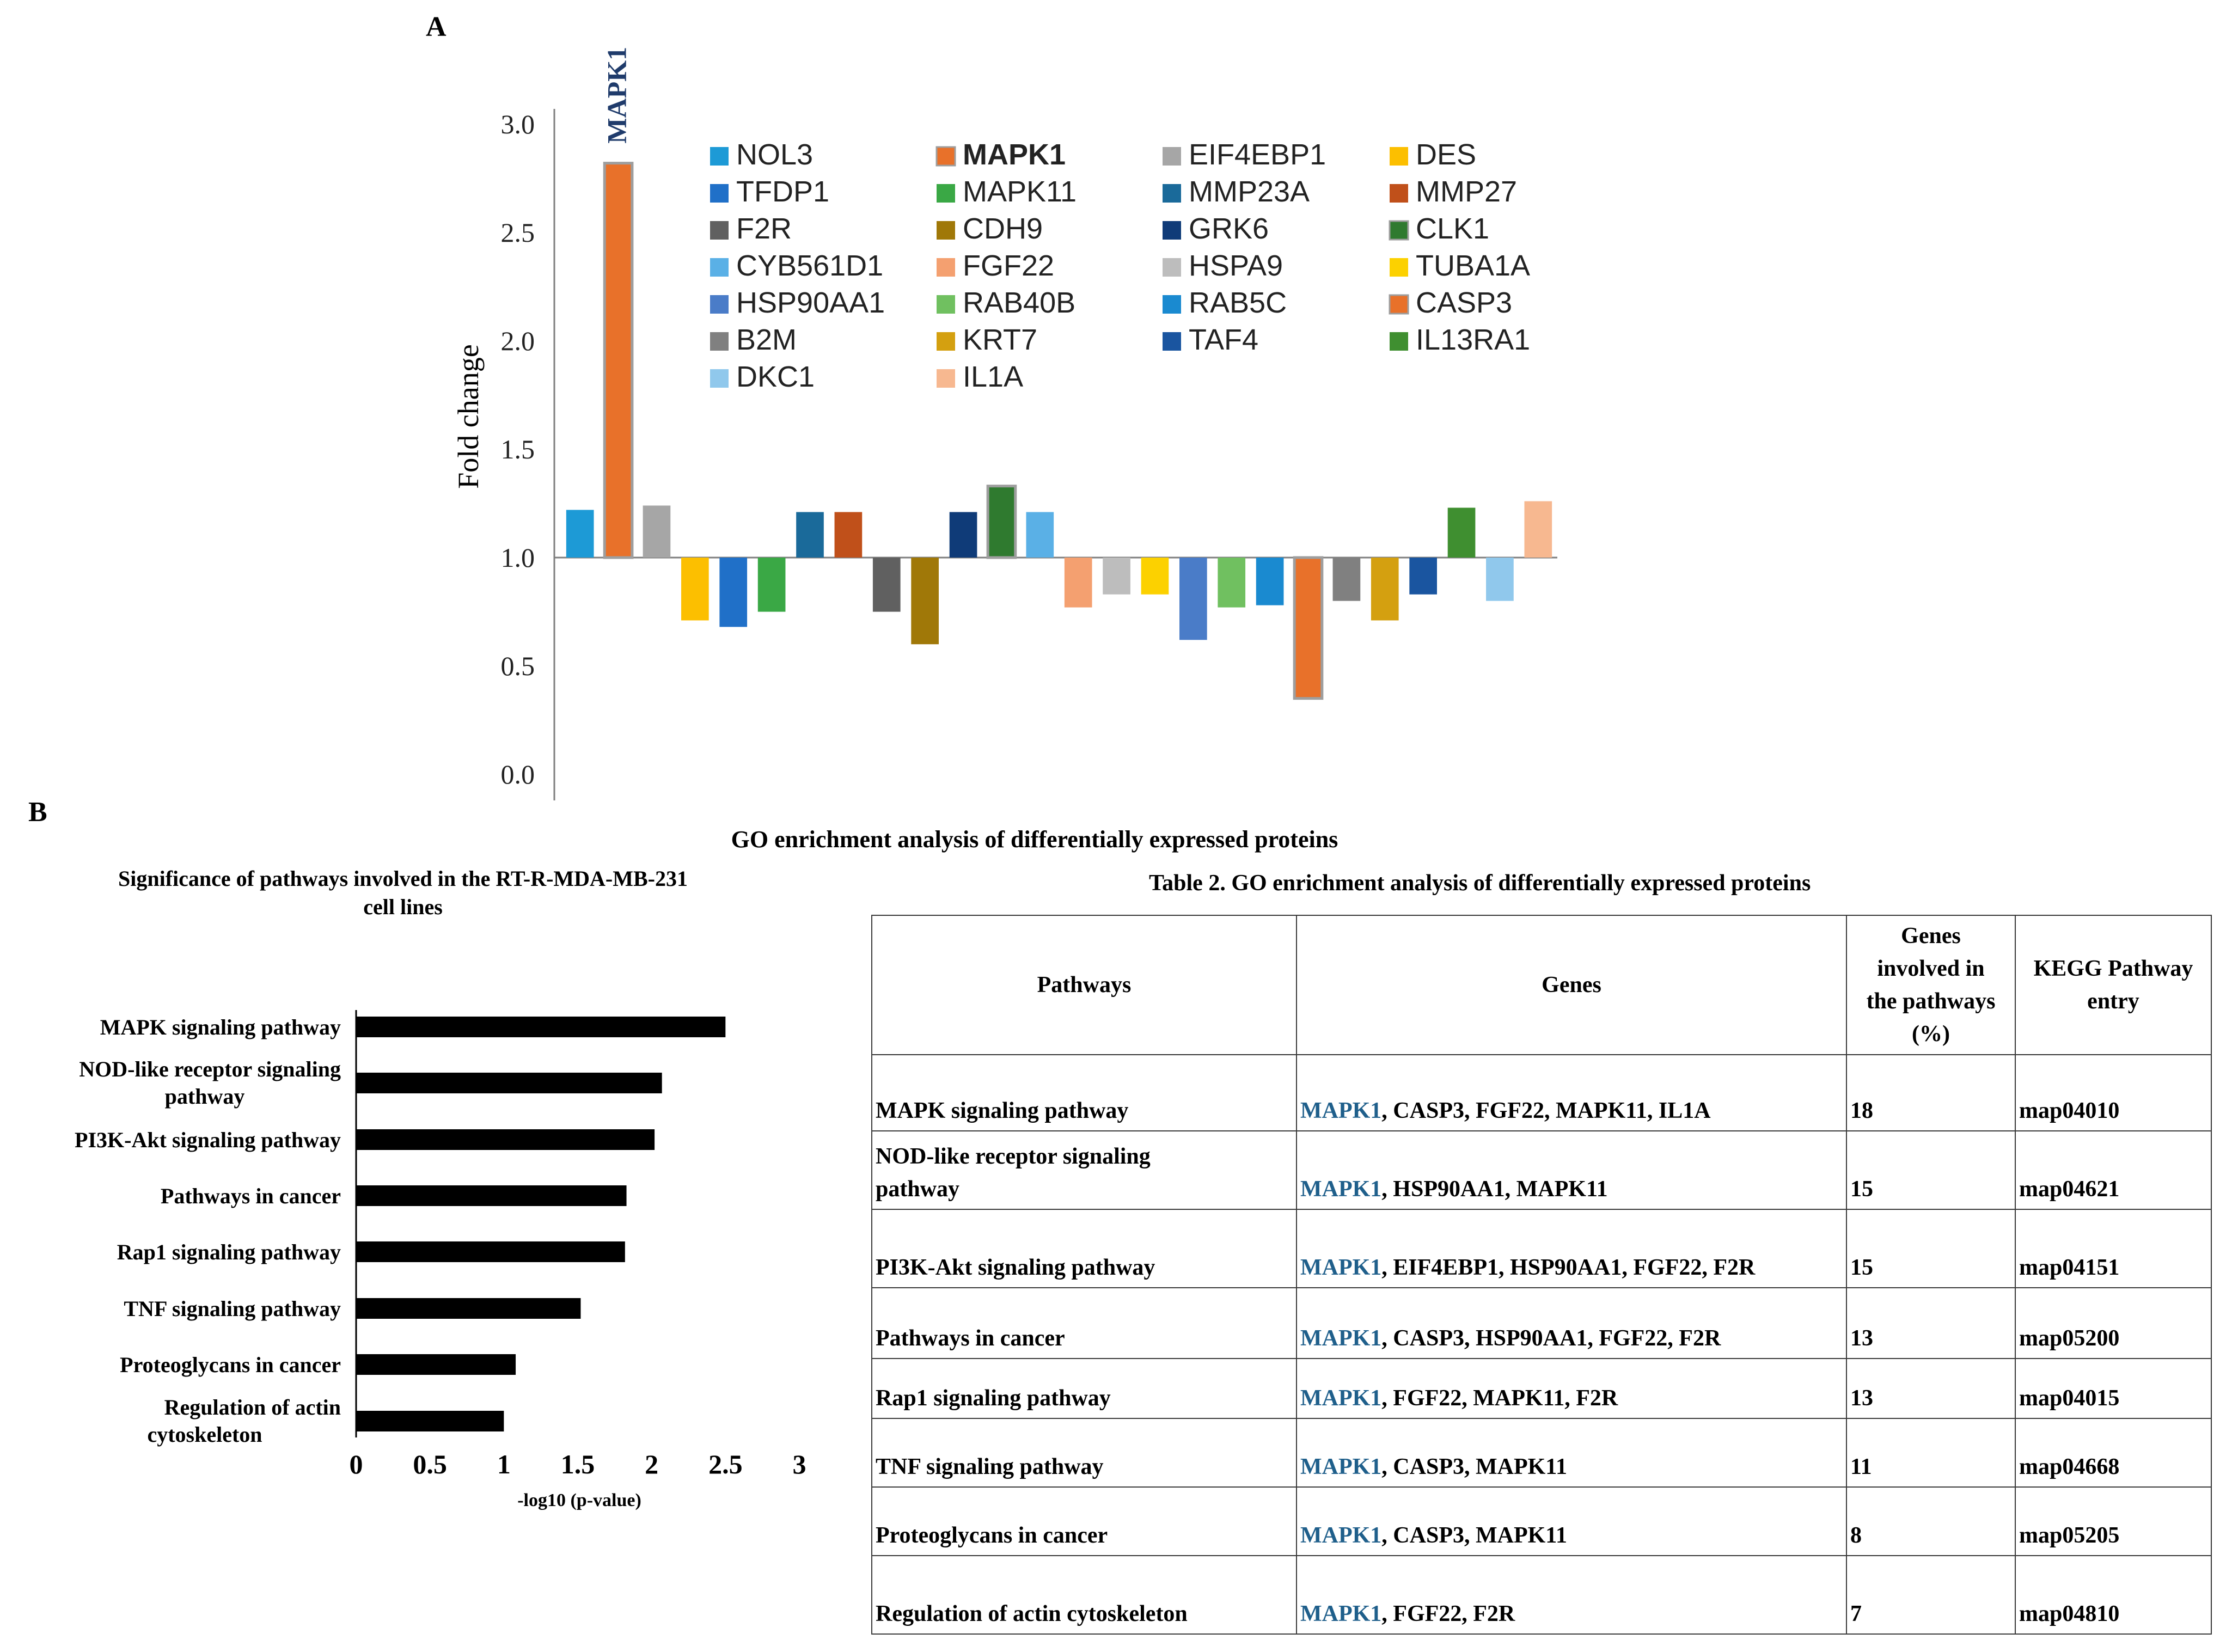  What do you see at coordinates (1000, 340) in the screenshot?
I see `legend-label: KRT7` at bounding box center [1000, 340].